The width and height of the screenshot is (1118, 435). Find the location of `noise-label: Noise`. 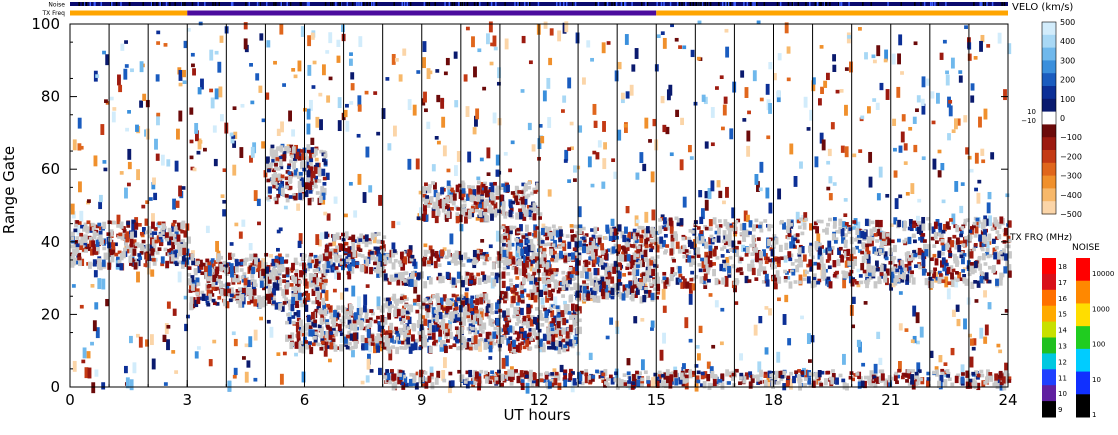

noise-label: Noise is located at coordinates (56, 5).